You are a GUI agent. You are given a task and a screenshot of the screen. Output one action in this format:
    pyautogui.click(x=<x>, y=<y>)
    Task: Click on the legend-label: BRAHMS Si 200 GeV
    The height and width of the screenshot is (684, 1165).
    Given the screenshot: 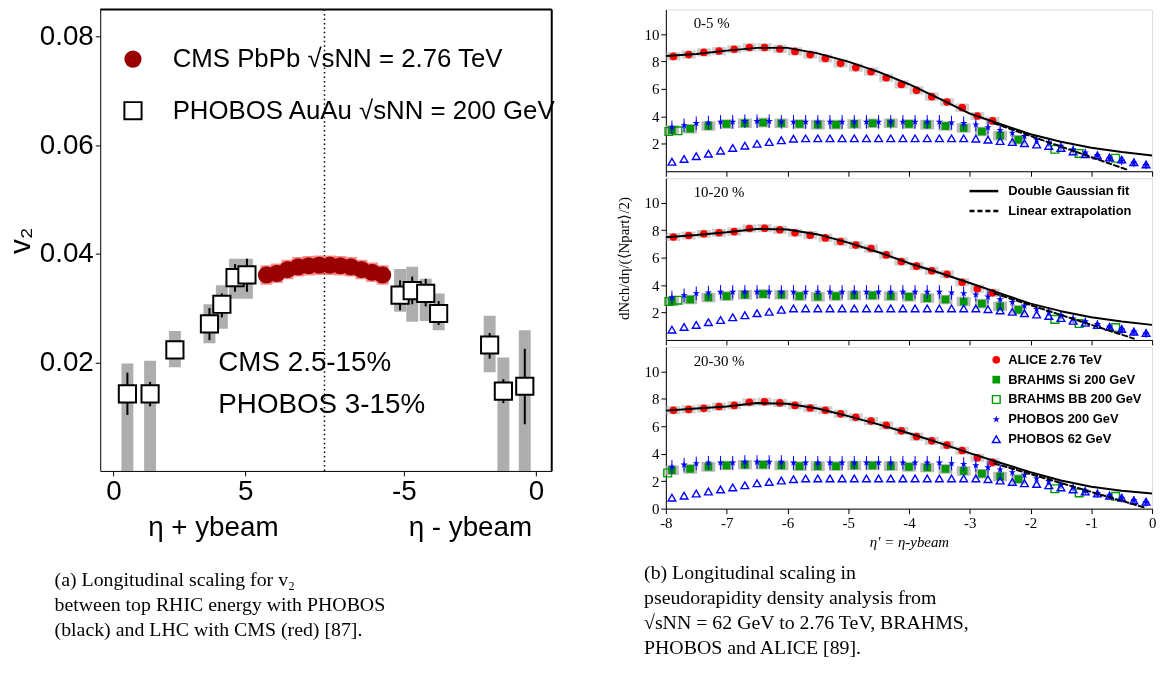 What is the action you would take?
    pyautogui.click(x=1072, y=379)
    